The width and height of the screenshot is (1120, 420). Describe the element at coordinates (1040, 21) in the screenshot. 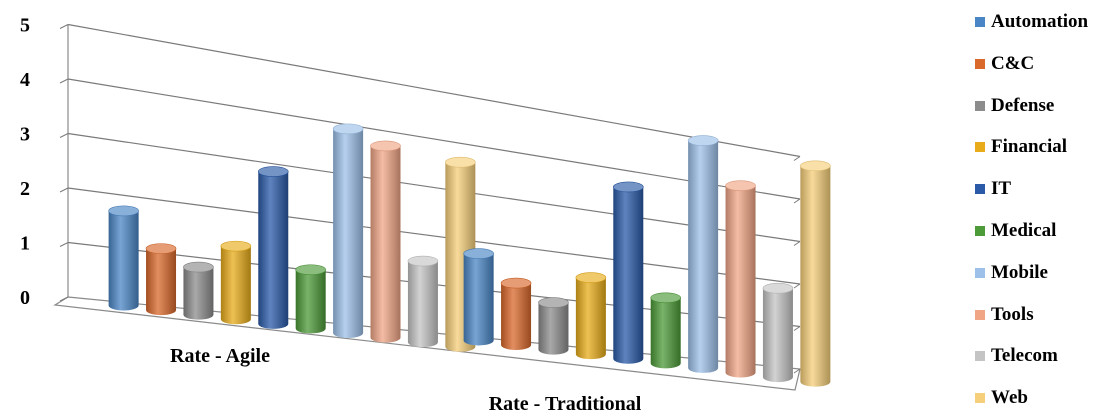

I see `legend-label: Automation` at that location.